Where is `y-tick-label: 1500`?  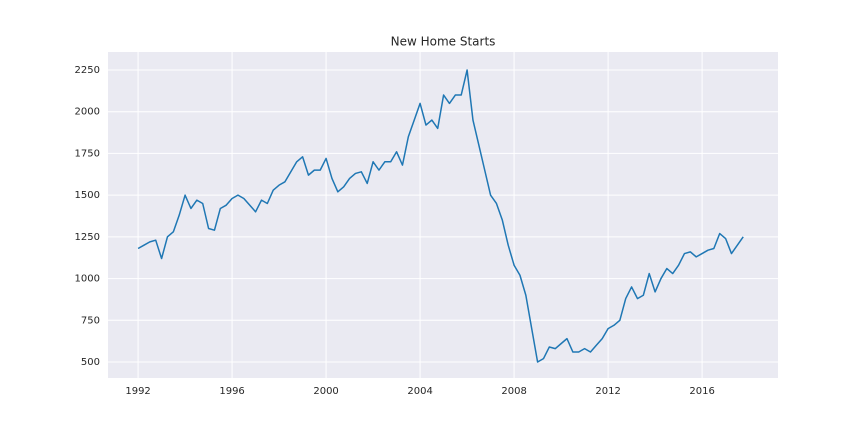 y-tick-label: 1500 is located at coordinates (87, 195).